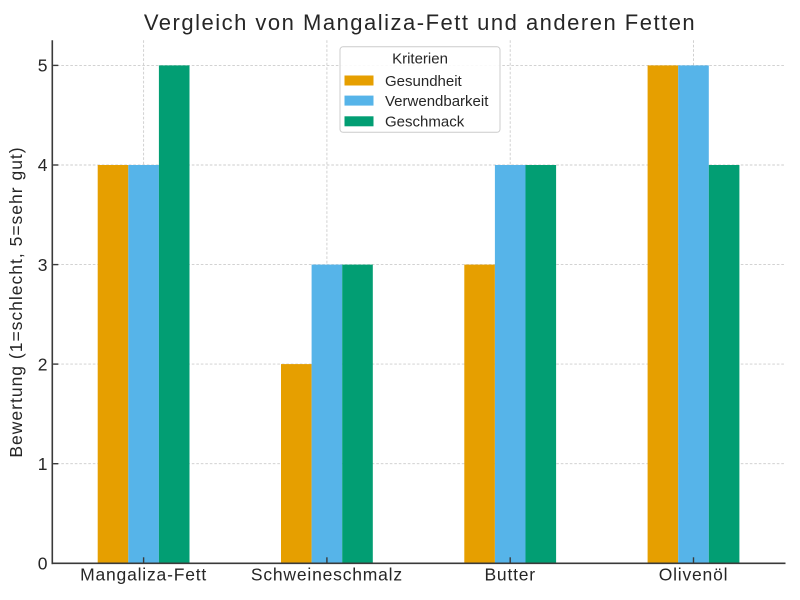 Image resolution: width=800 pixels, height=600 pixels. I want to click on svg-text: Verwendbarkeit, so click(437, 101).